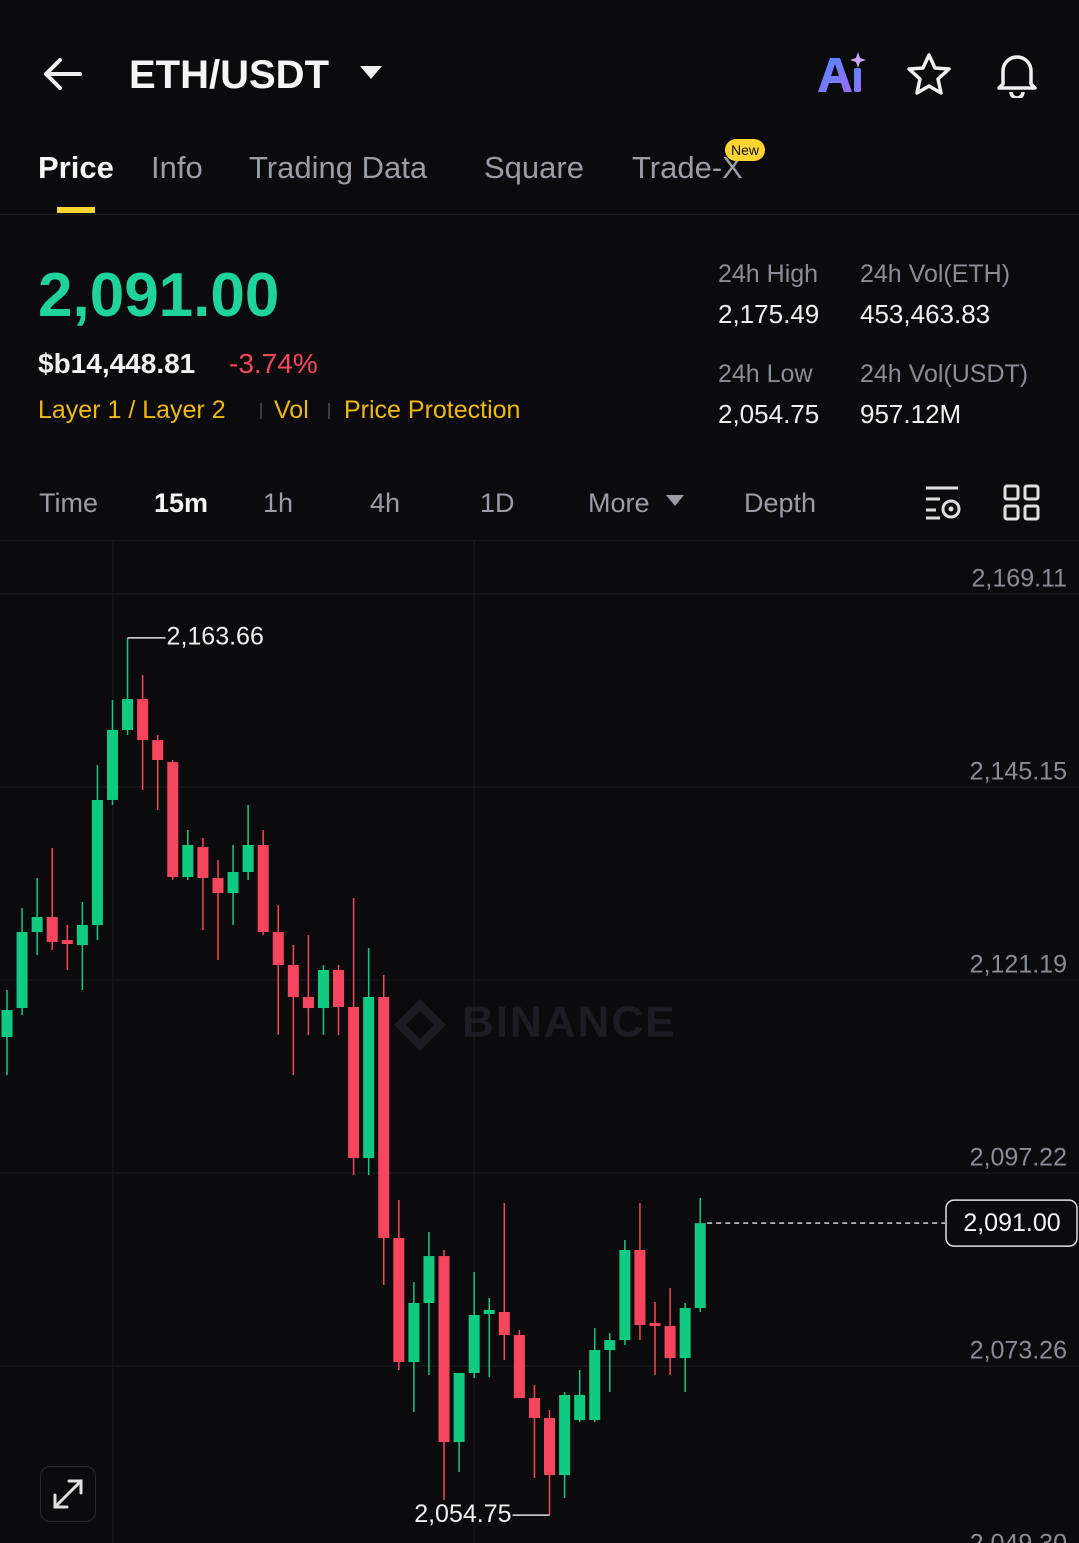  Describe the element at coordinates (273, 363) in the screenshot. I see `price-change: -3.74%` at that location.